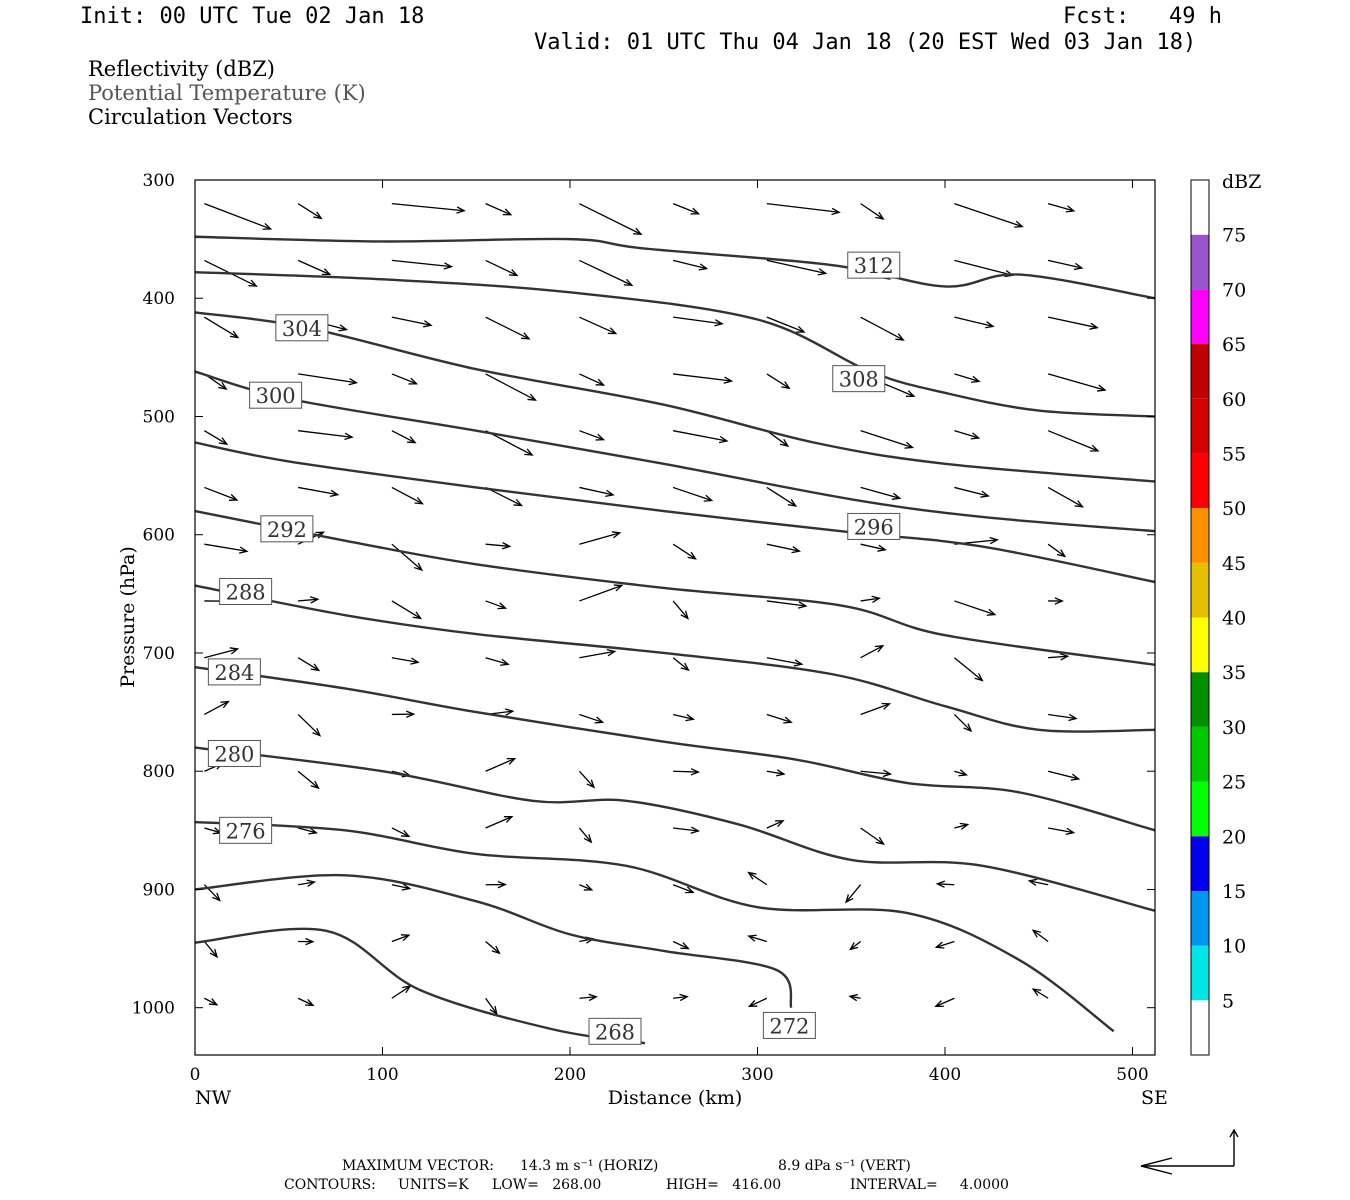 The height and width of the screenshot is (1200, 1350). What do you see at coordinates (1234, 619) in the screenshot?
I see `colorbar-label: 40` at bounding box center [1234, 619].